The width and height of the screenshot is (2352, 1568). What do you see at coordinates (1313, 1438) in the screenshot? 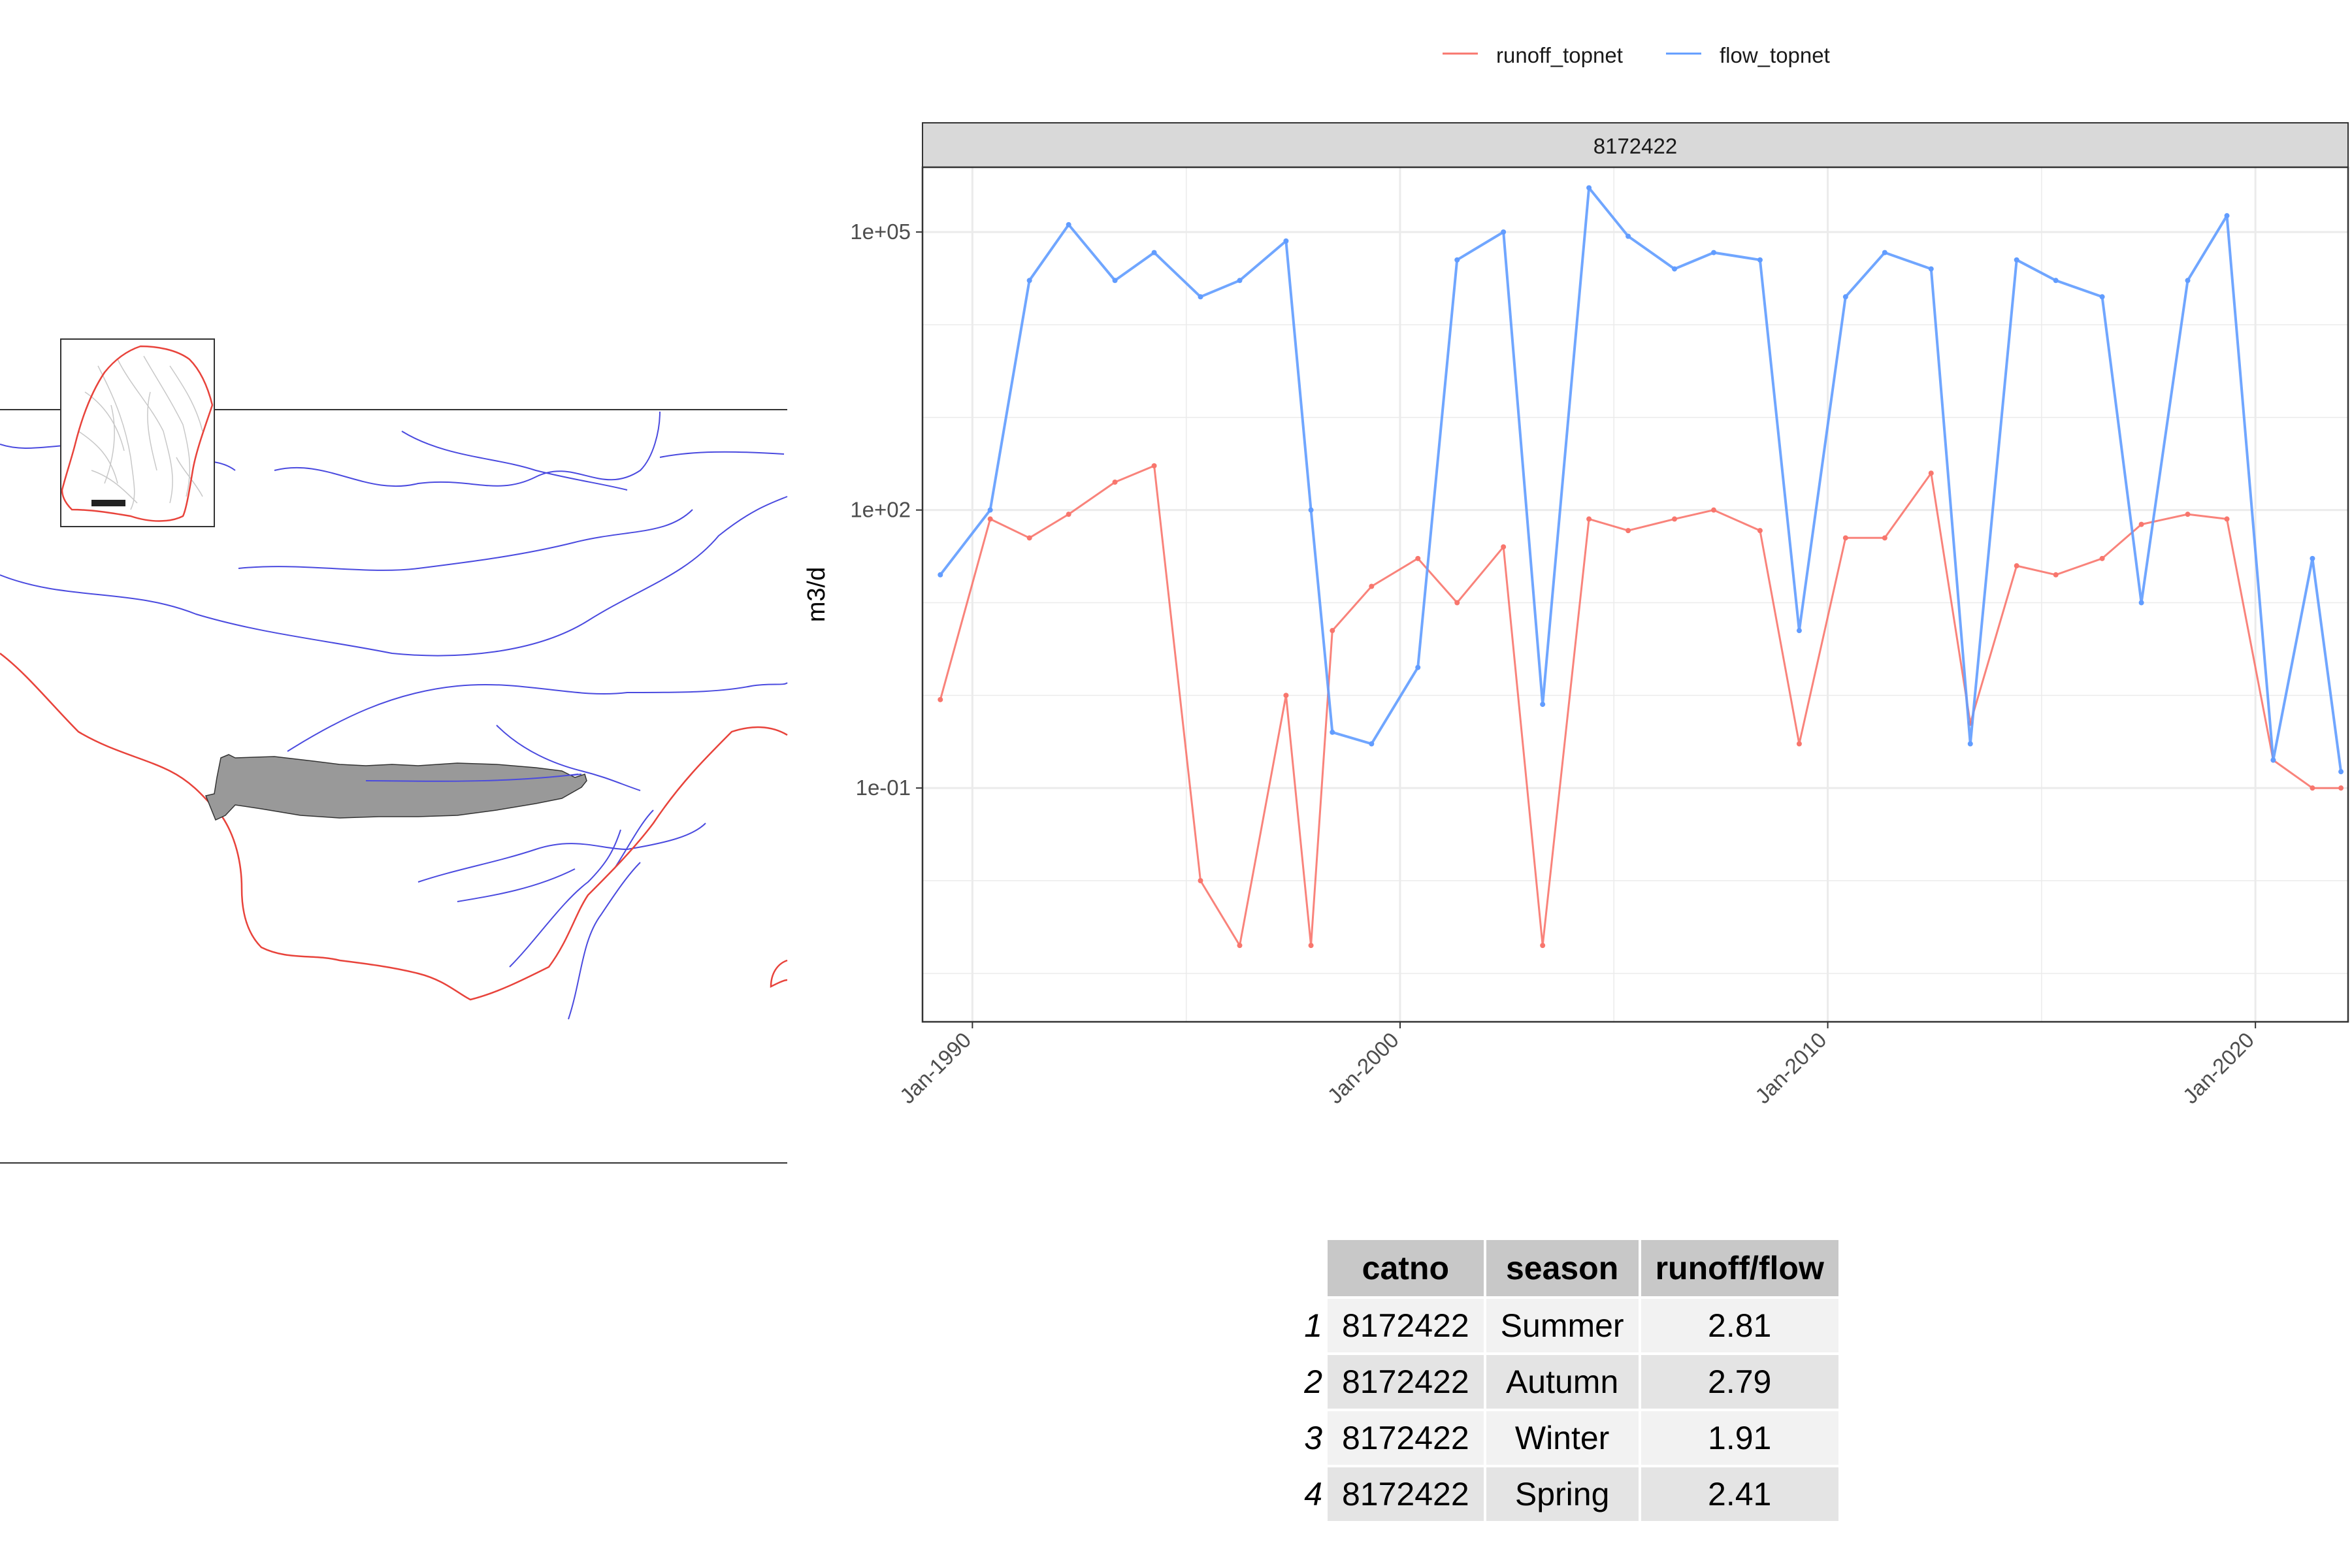
I see `row-number: 3` at bounding box center [1313, 1438].